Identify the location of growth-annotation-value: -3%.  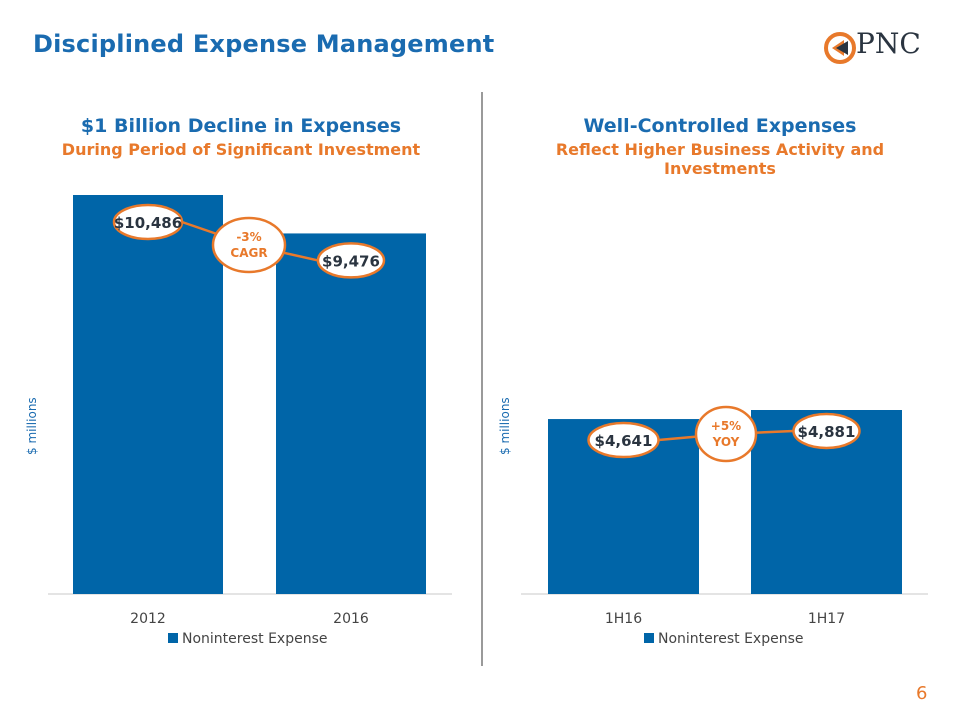
(248, 237).